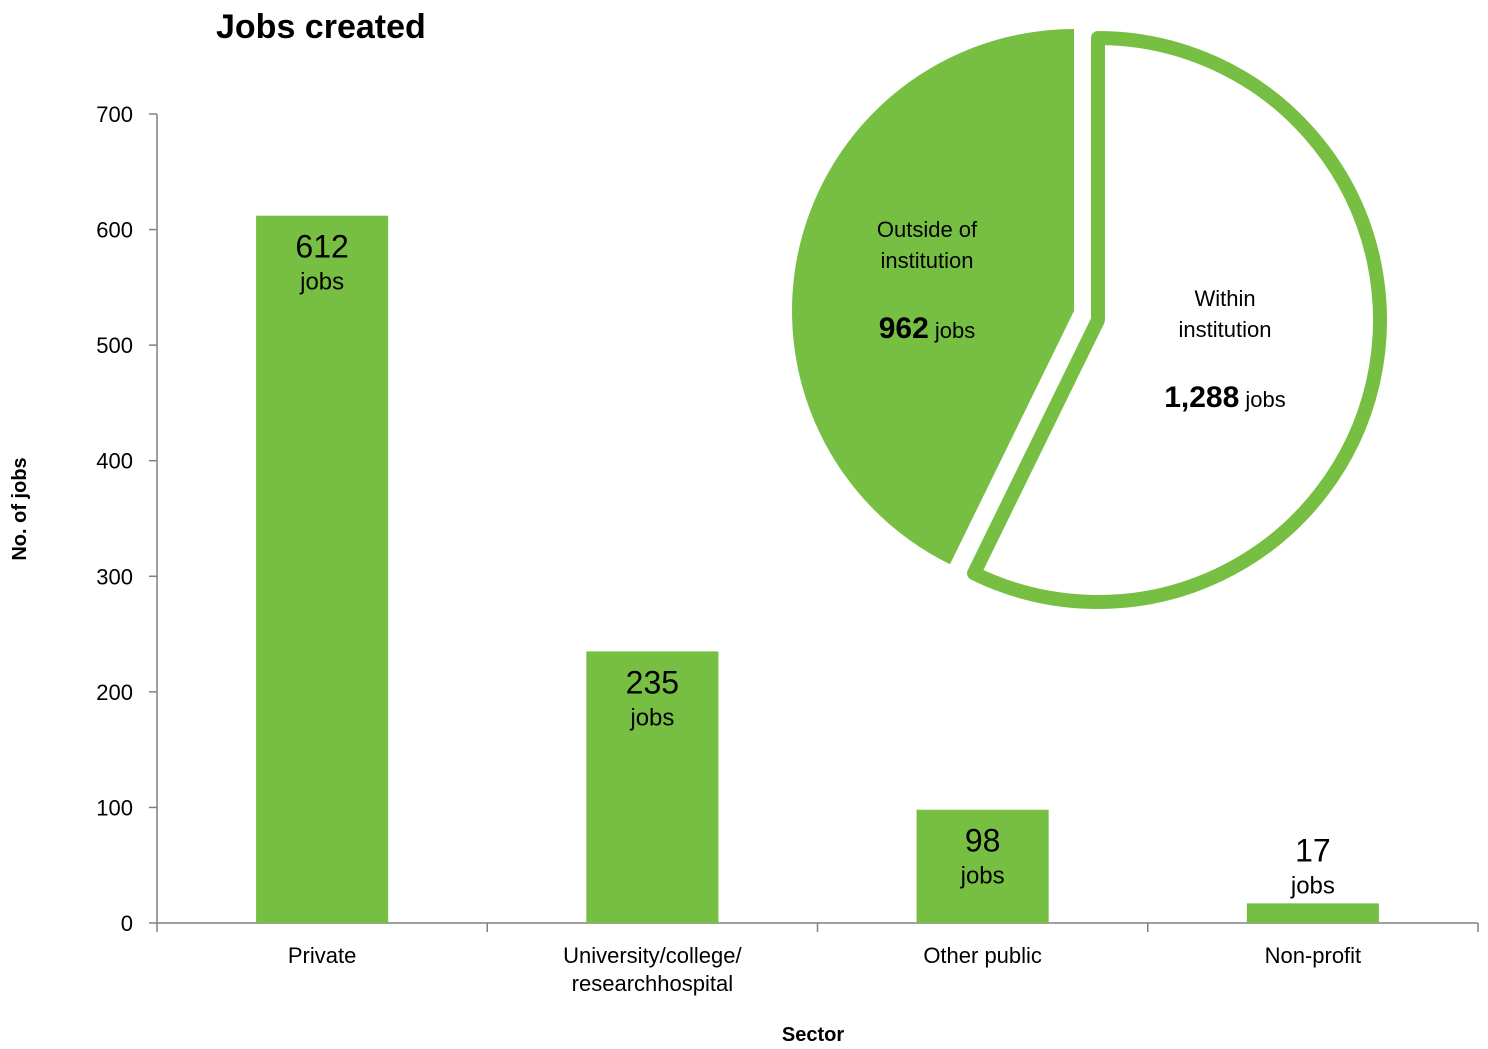  Describe the element at coordinates (813, 1035) in the screenshot. I see `x-axis-label: Sector` at that location.